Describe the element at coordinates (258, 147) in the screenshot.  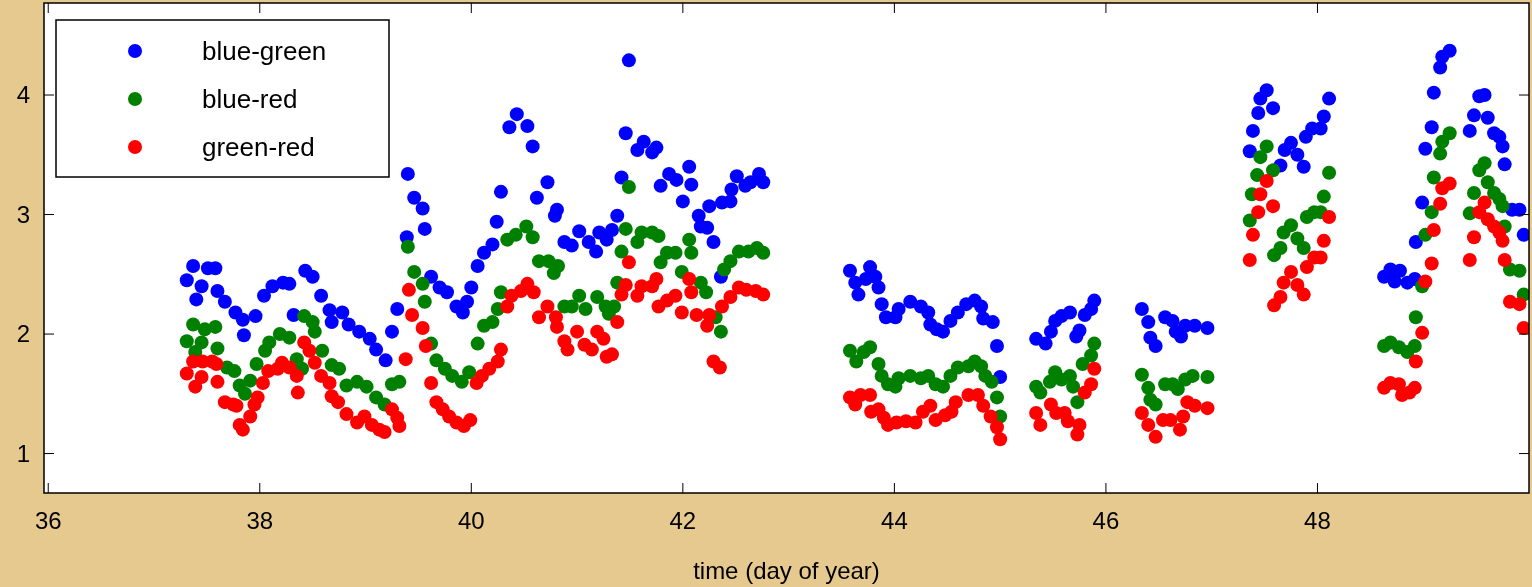
I see `legend-label: green-red` at that location.